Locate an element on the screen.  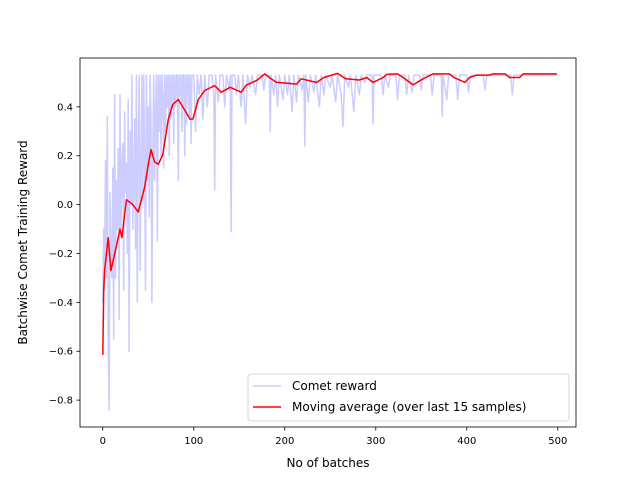
x-tick-label: 500 is located at coordinates (557, 441).